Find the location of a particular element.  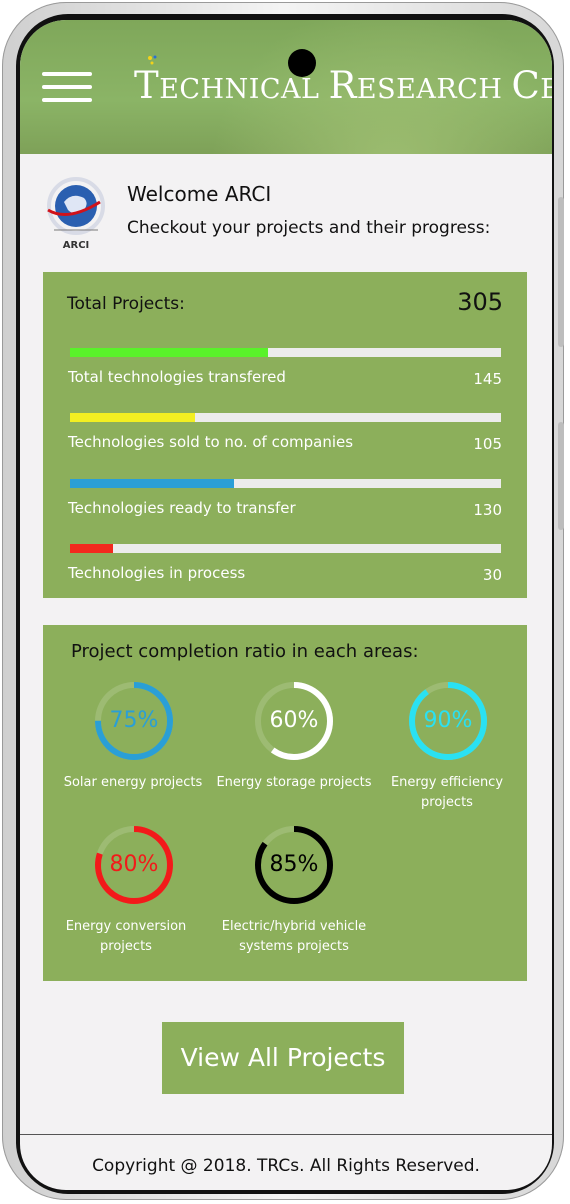

footer-divider is located at coordinates (286, 1134).